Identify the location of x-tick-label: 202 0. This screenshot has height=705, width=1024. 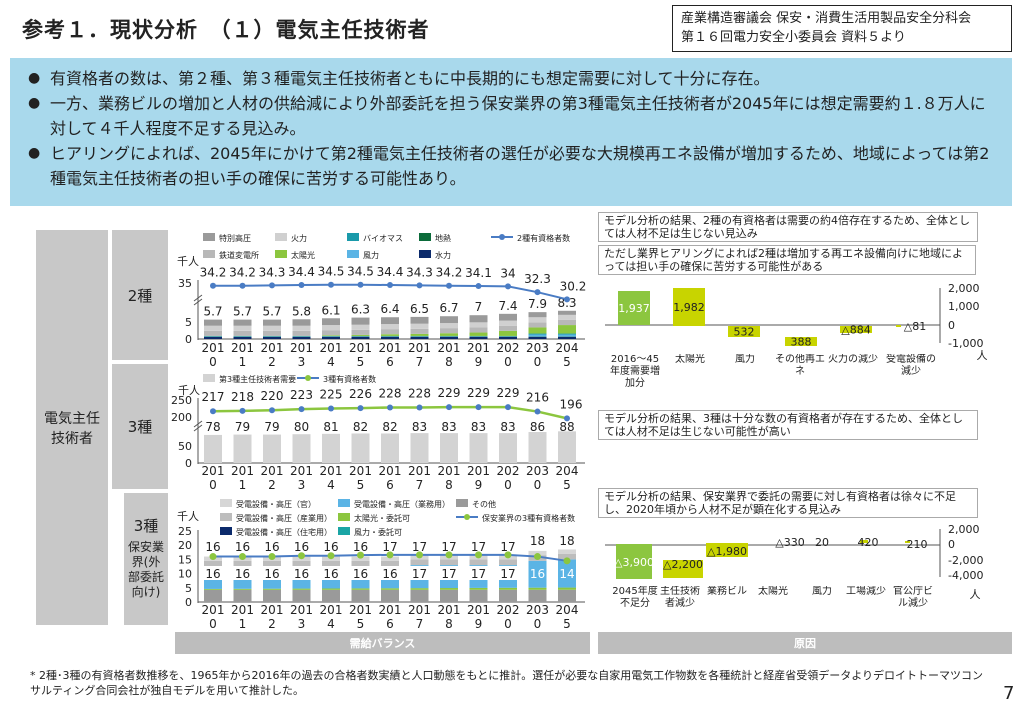
(508, 355).